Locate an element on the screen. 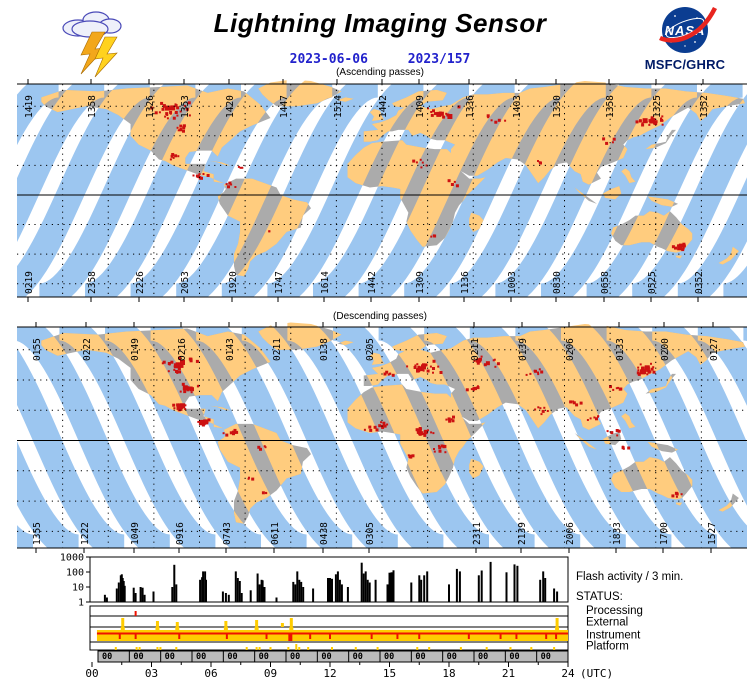 This screenshot has width=756, height=680. pass-time-label: 1920 is located at coordinates (233, 282).